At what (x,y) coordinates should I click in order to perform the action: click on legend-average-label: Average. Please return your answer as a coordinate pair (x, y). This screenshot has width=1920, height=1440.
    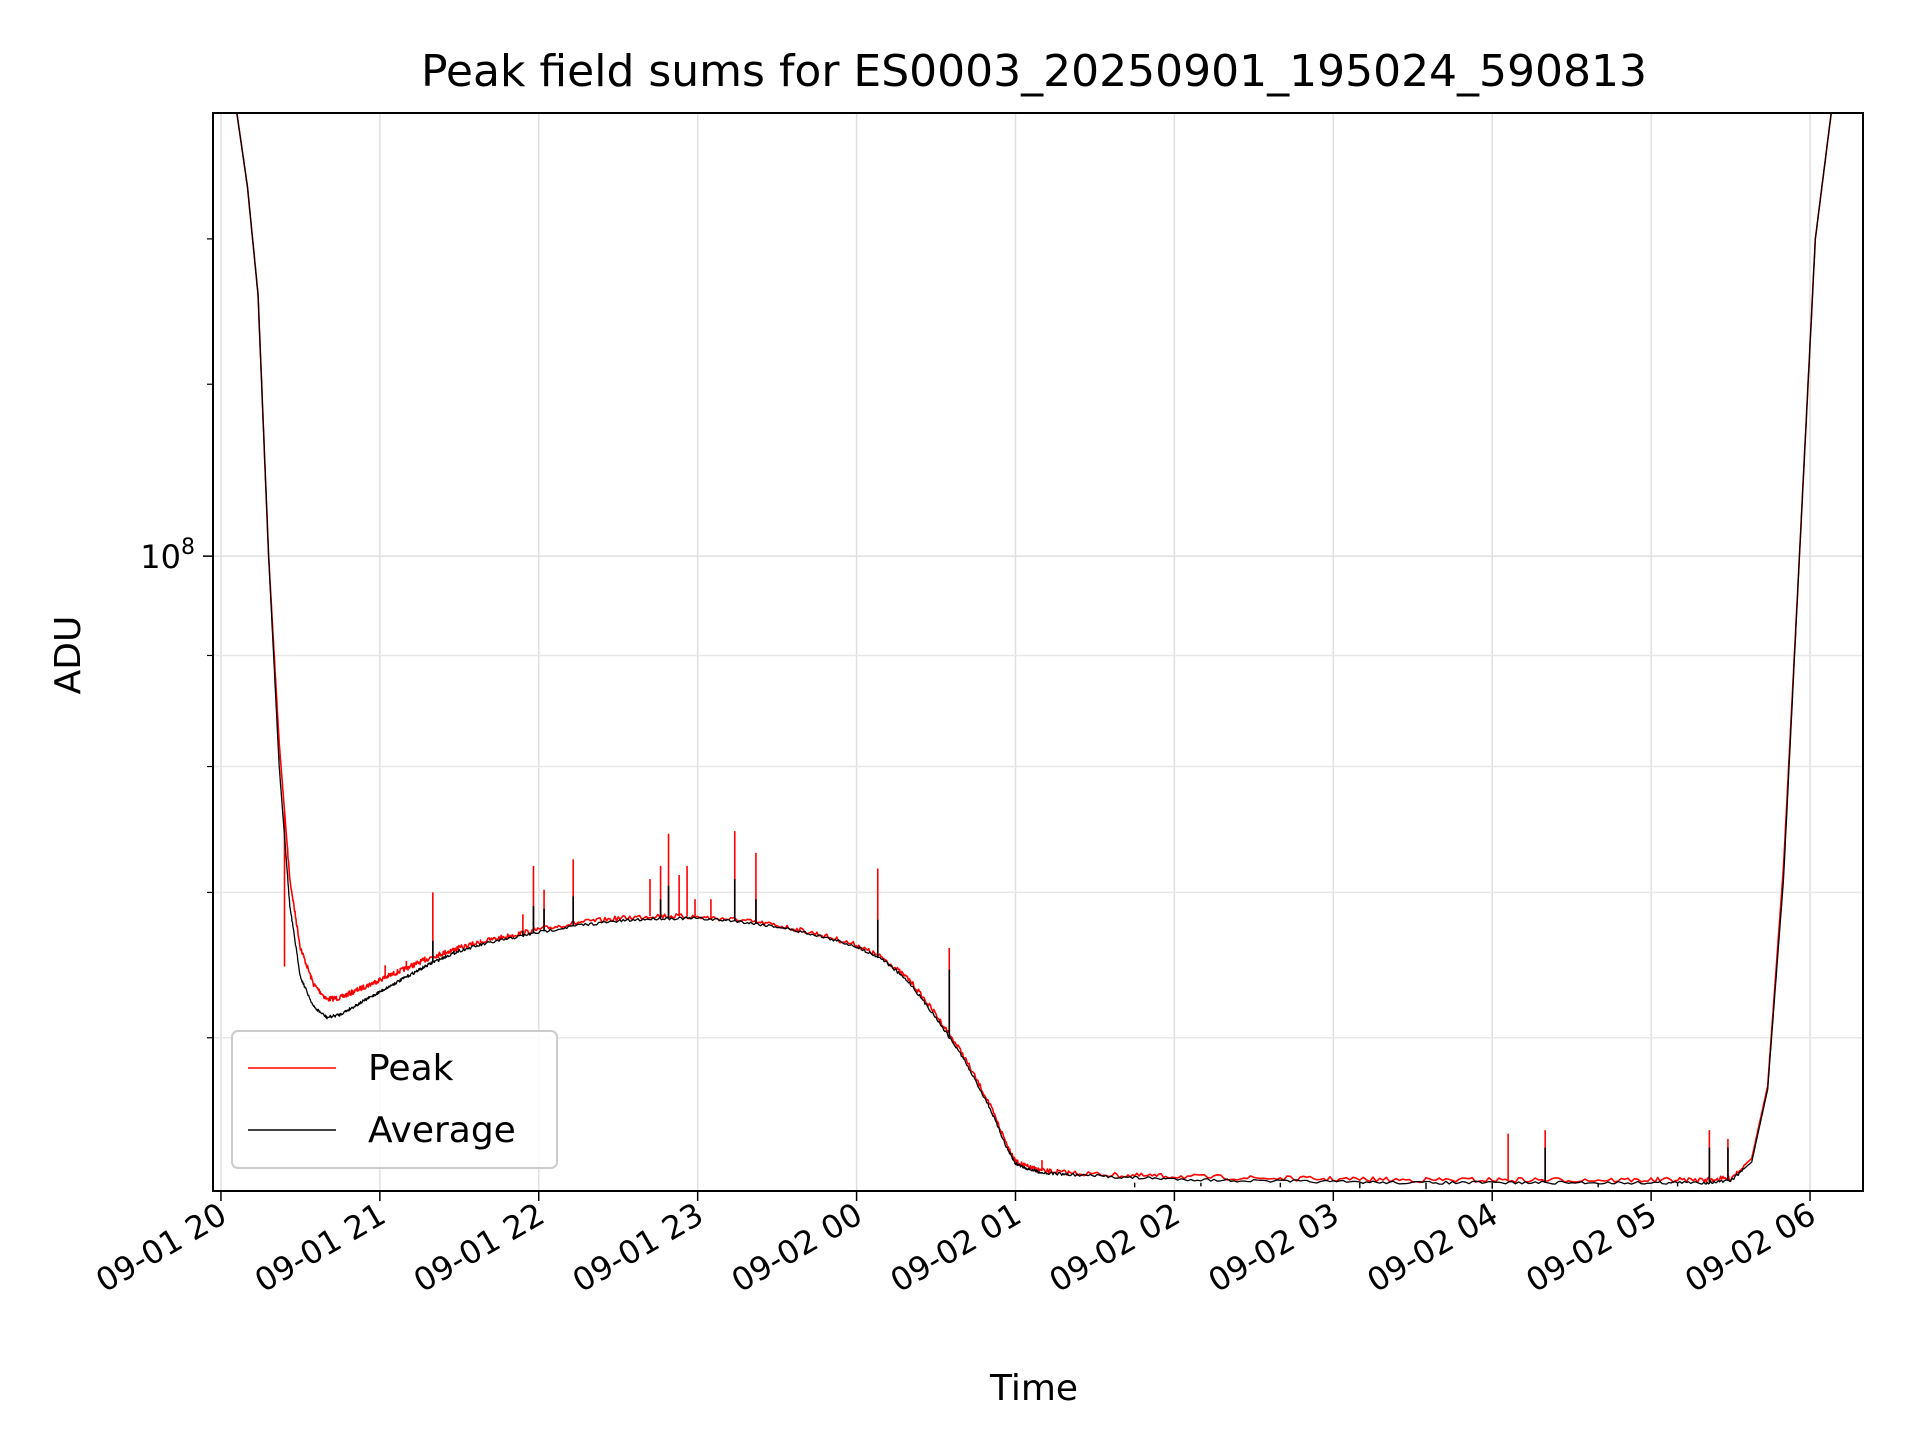
    Looking at the image, I should click on (442, 1130).